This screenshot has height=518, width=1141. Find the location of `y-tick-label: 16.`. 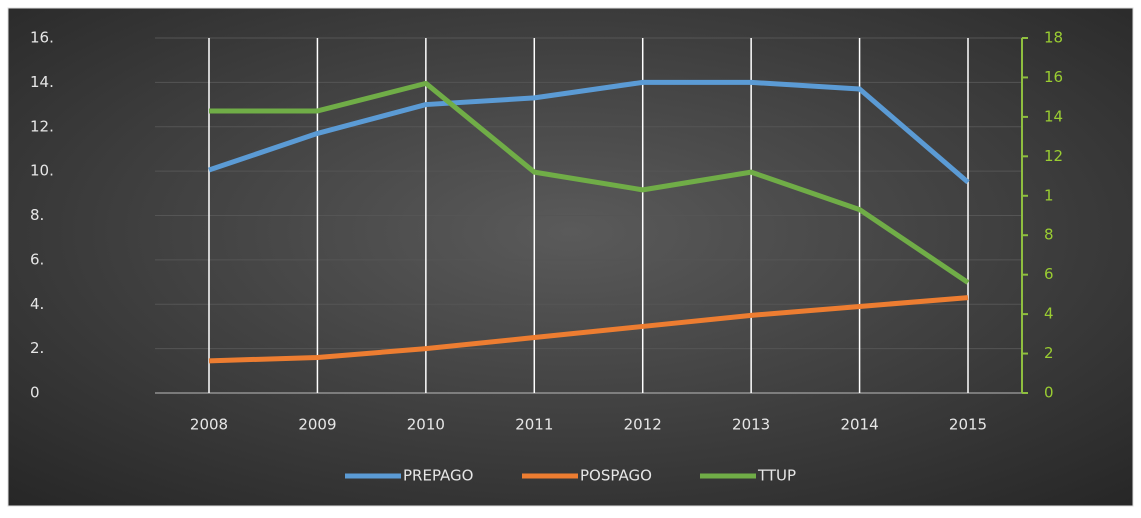

y-tick-label: 16. is located at coordinates (42, 38).